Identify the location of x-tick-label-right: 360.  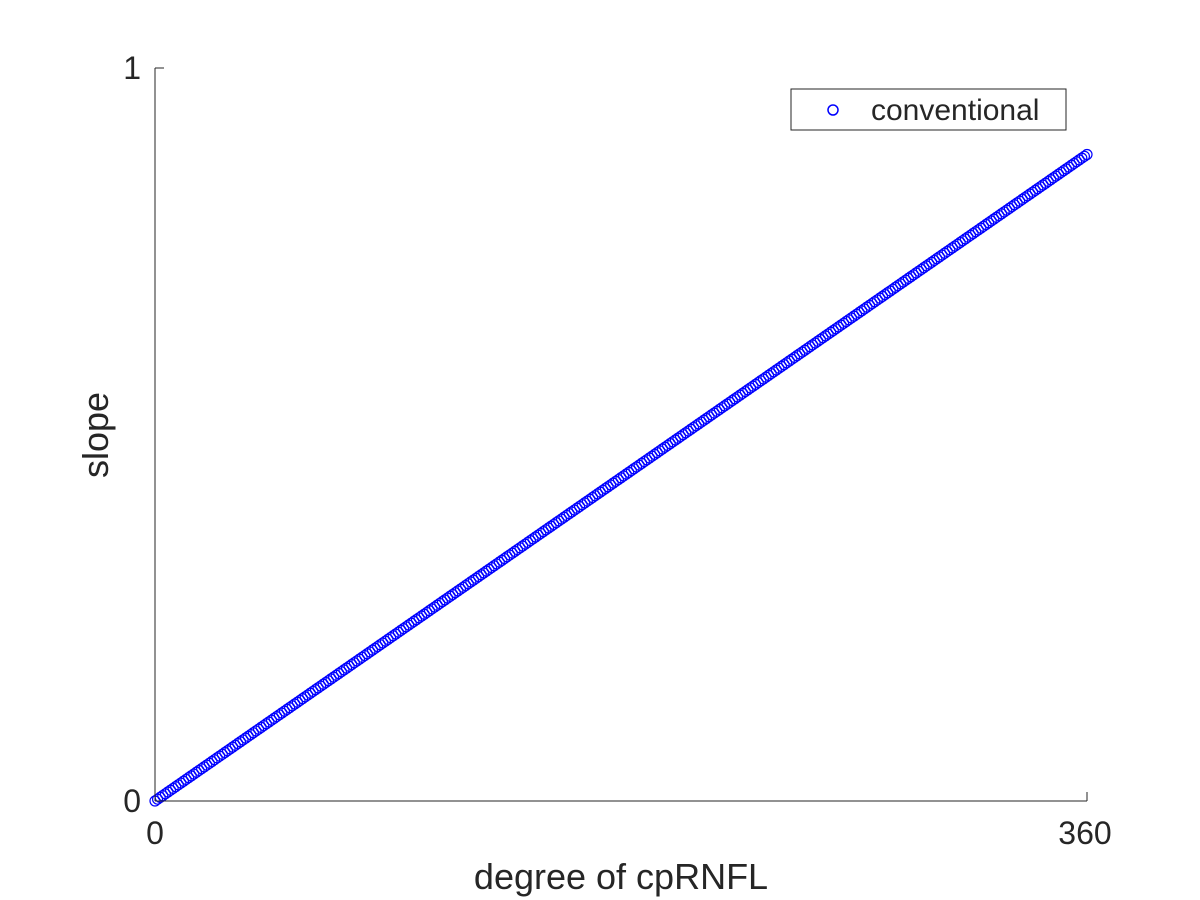
(1084, 833).